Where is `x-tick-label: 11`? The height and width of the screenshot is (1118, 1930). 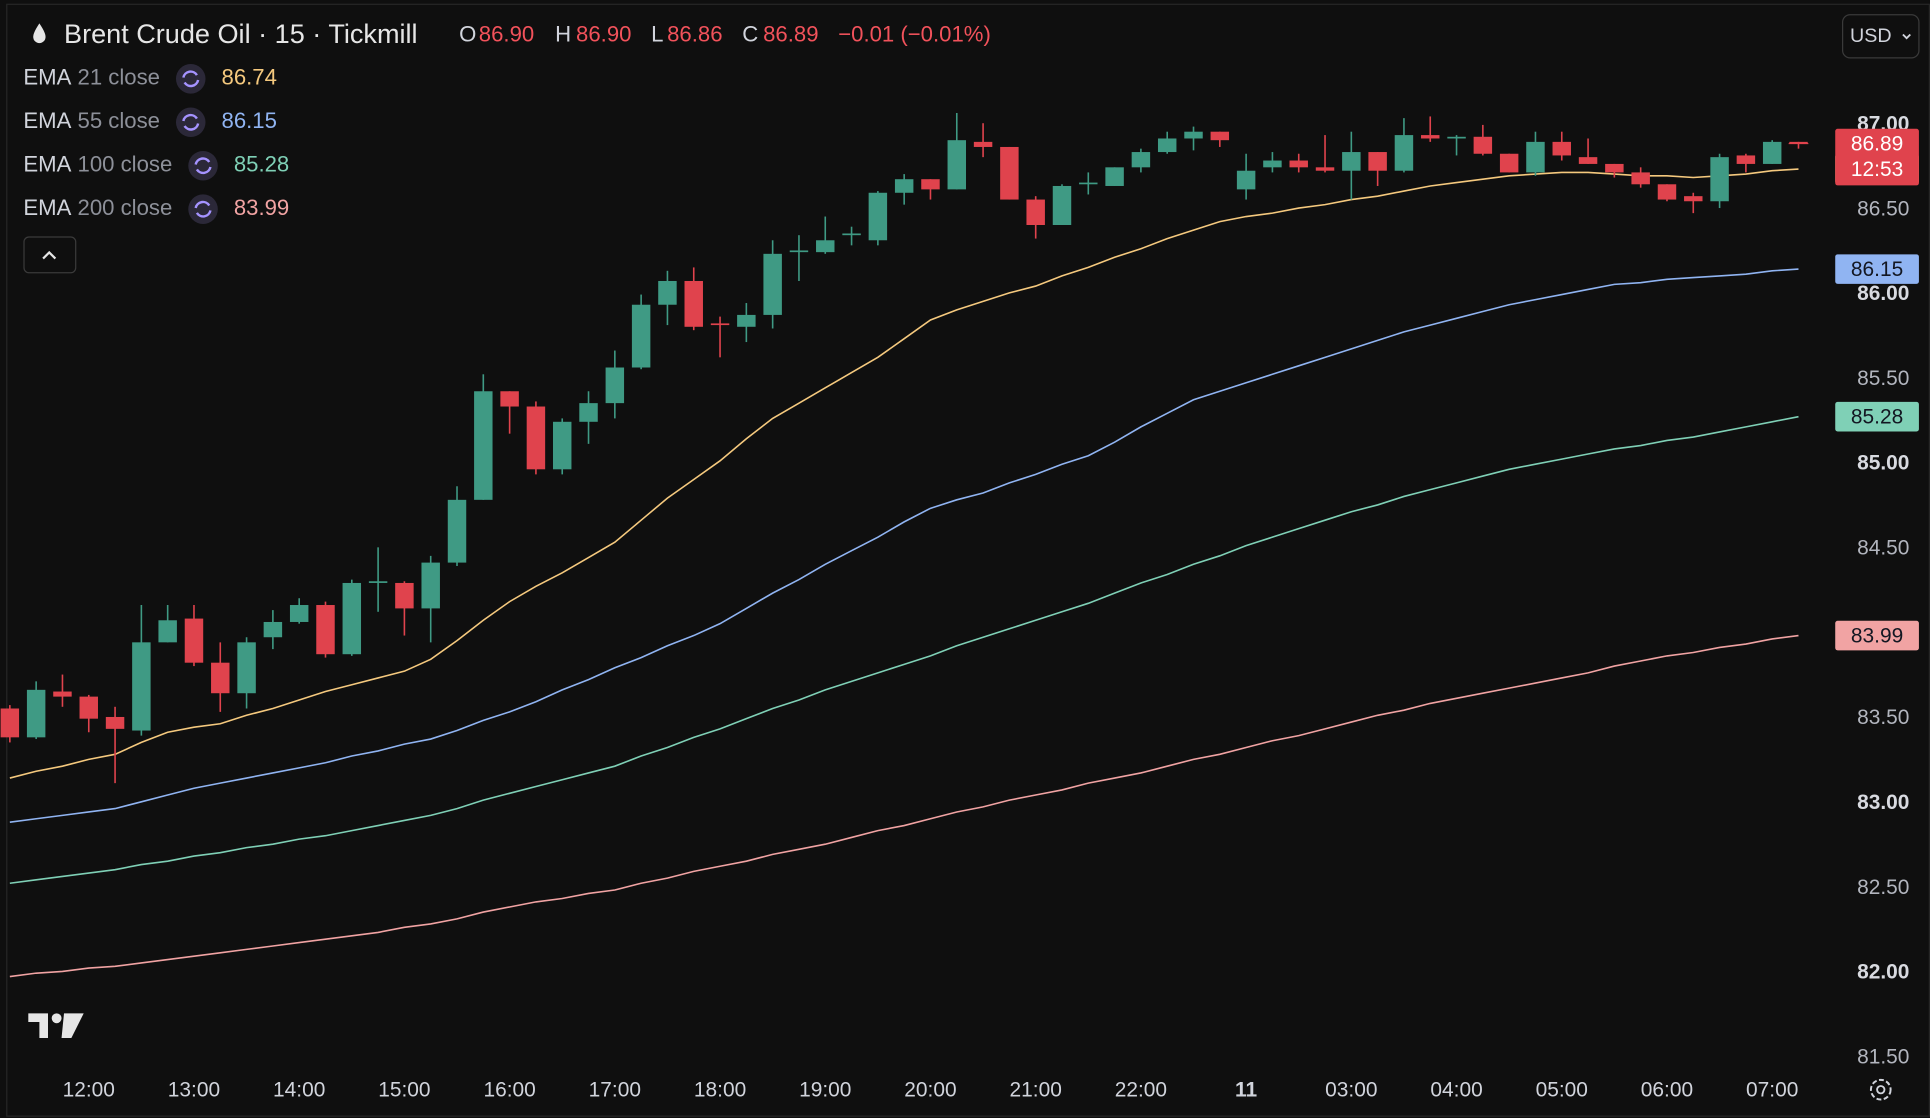
x-tick-label: 11 is located at coordinates (1246, 1089).